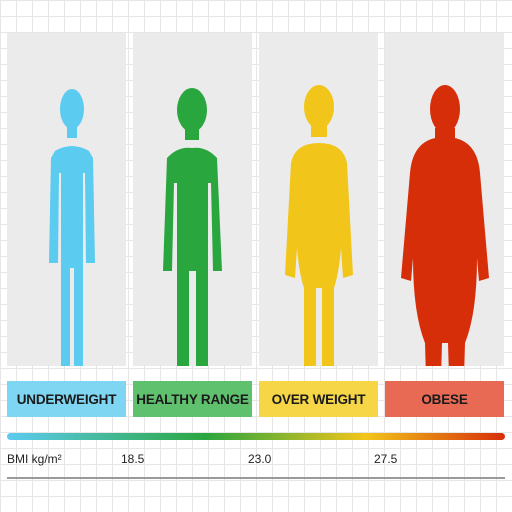 The image size is (512, 512). I want to click on bmi-tick-18-5: 18.5, so click(133, 459).